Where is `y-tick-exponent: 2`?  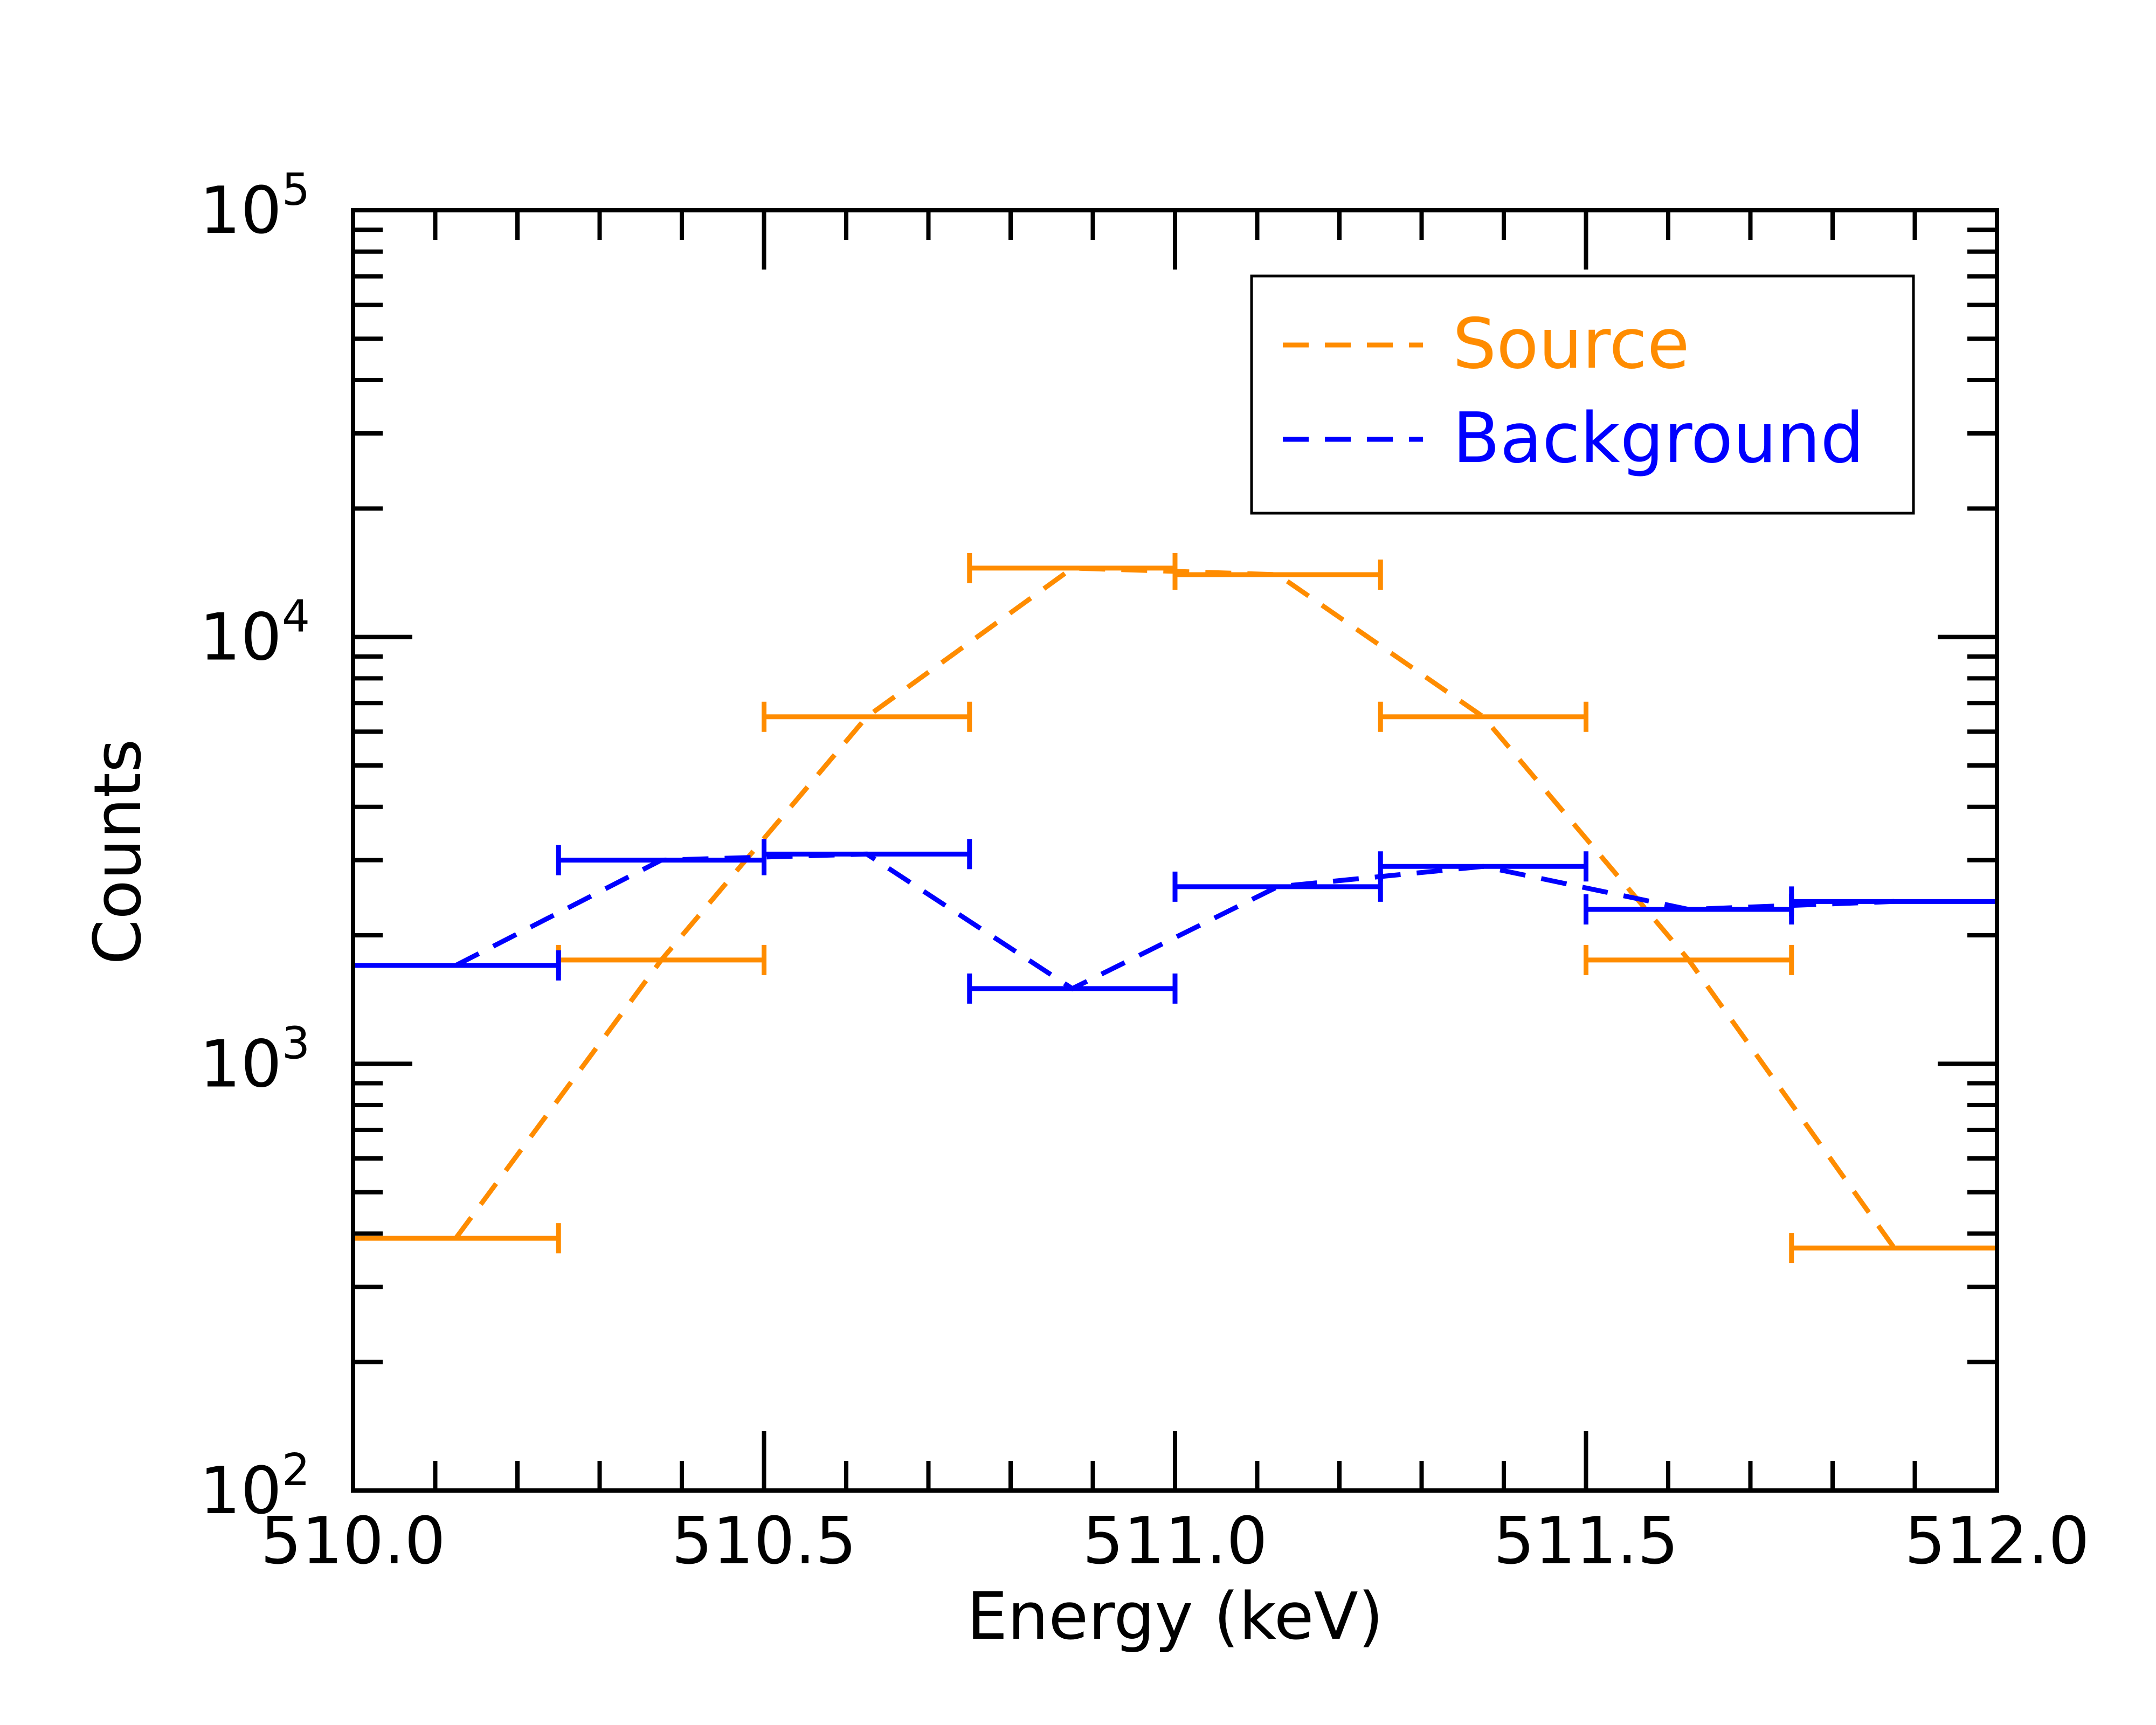 y-tick-exponent: 2 is located at coordinates (296, 1470).